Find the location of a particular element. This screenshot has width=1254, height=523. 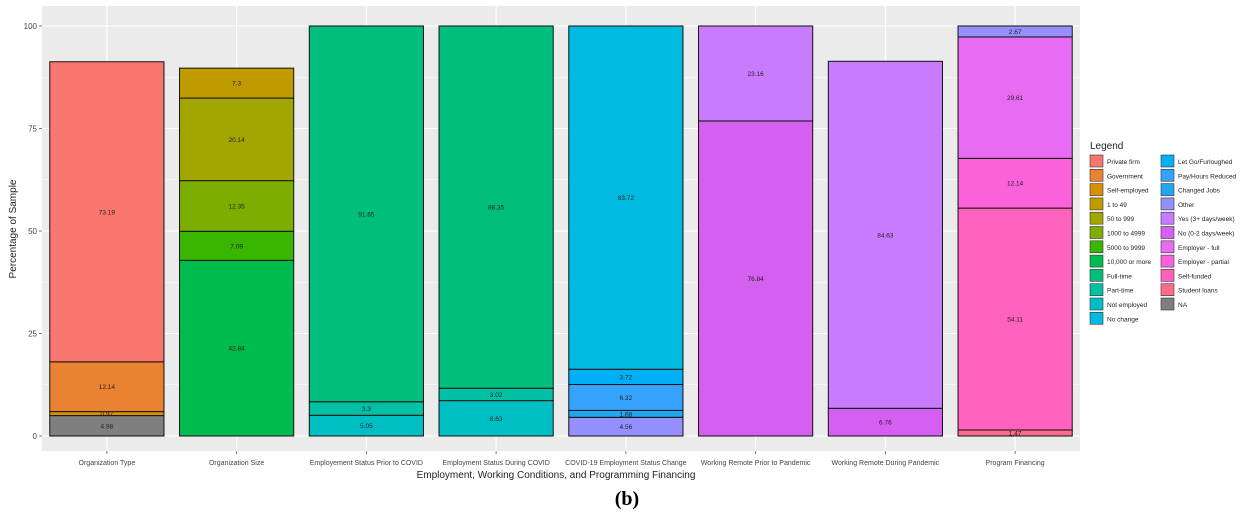

legend-label: Self-funded is located at coordinates (1195, 276).